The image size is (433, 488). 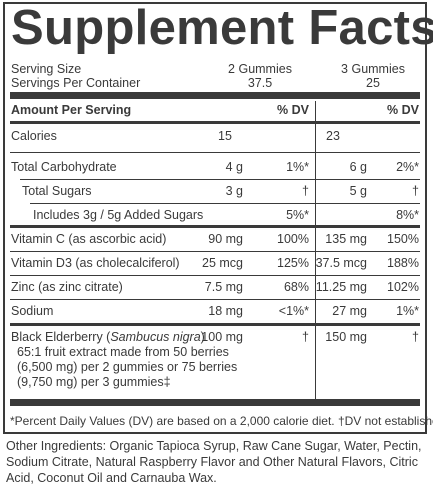 I want to click on row-vitamin-c-name: Vitamin C (as ascorbic acid), so click(x=89, y=239).